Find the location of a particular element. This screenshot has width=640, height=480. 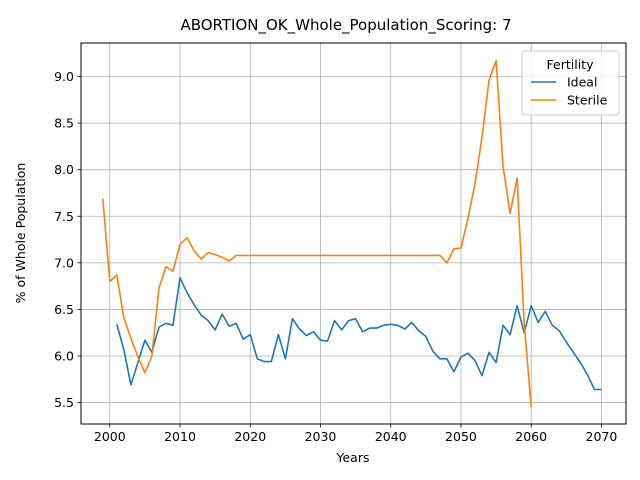

x-tick-label: 2040 is located at coordinates (391, 436).